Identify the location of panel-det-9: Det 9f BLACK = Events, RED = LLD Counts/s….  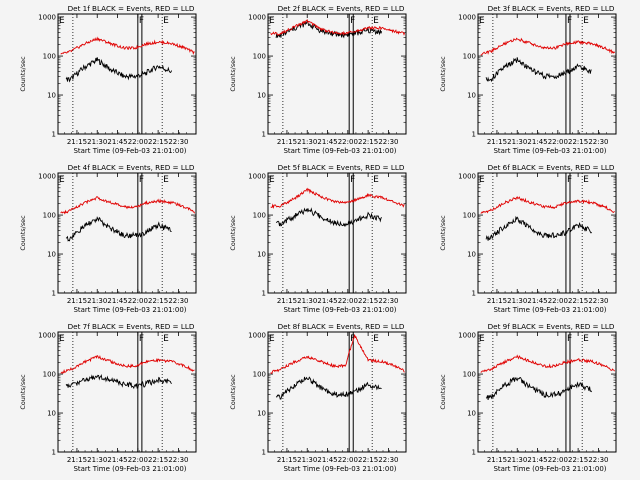
(528, 397).